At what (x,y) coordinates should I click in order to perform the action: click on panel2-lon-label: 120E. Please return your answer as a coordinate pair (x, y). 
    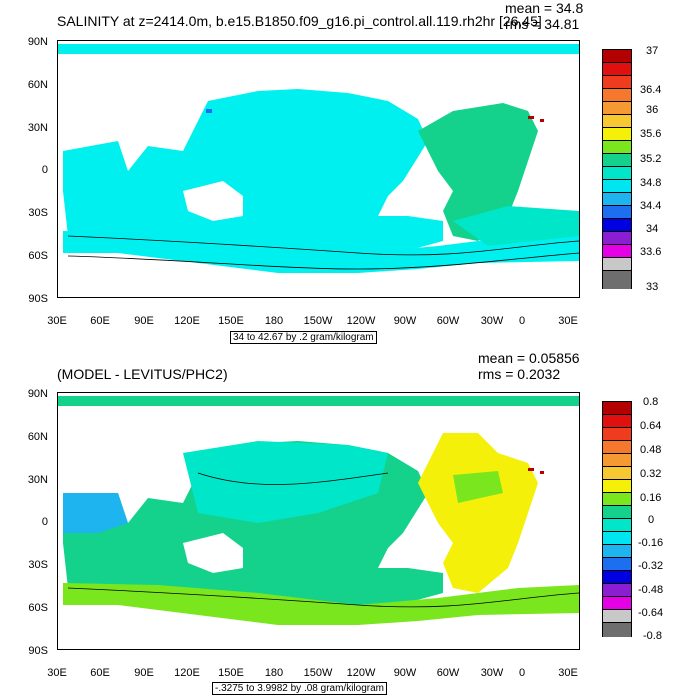
    Looking at the image, I should click on (187, 673).